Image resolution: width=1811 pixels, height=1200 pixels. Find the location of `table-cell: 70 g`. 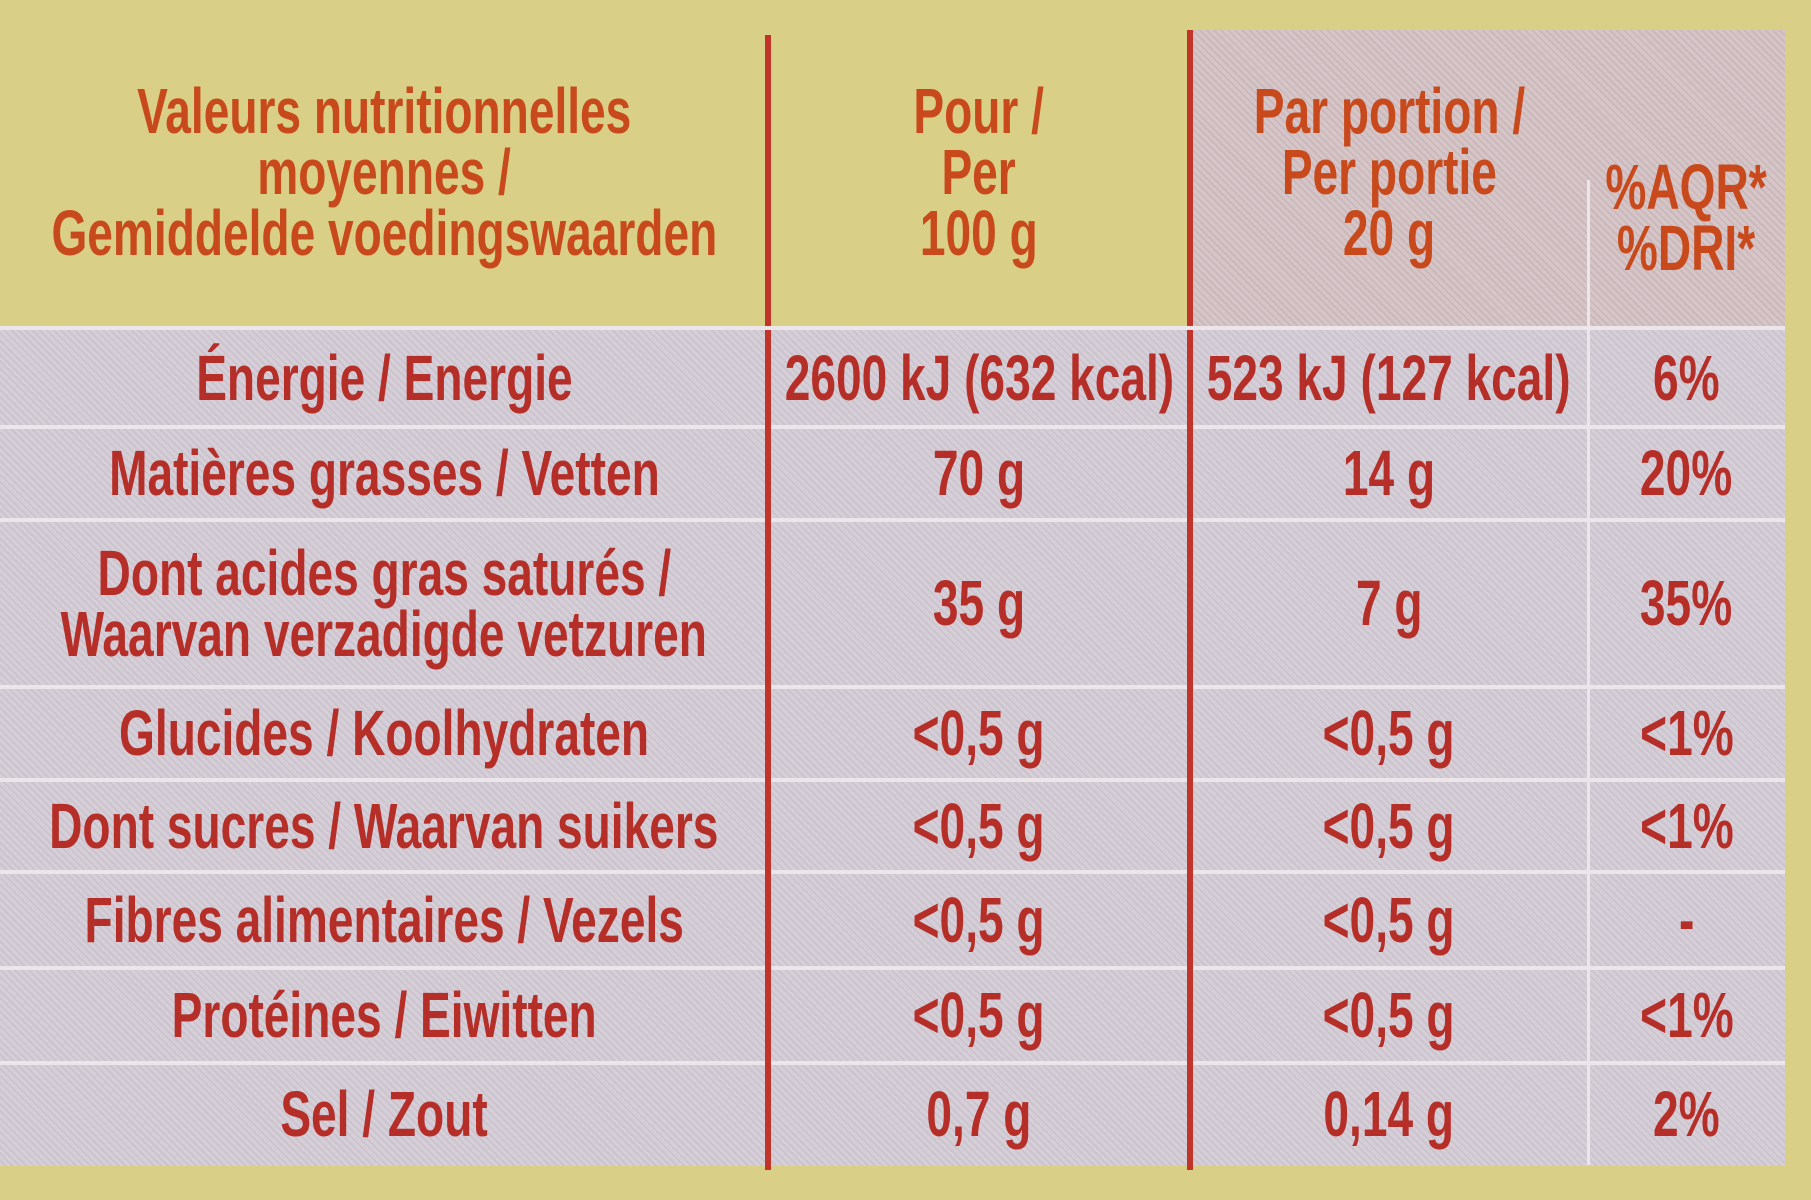

table-cell: 70 g is located at coordinates (979, 473).